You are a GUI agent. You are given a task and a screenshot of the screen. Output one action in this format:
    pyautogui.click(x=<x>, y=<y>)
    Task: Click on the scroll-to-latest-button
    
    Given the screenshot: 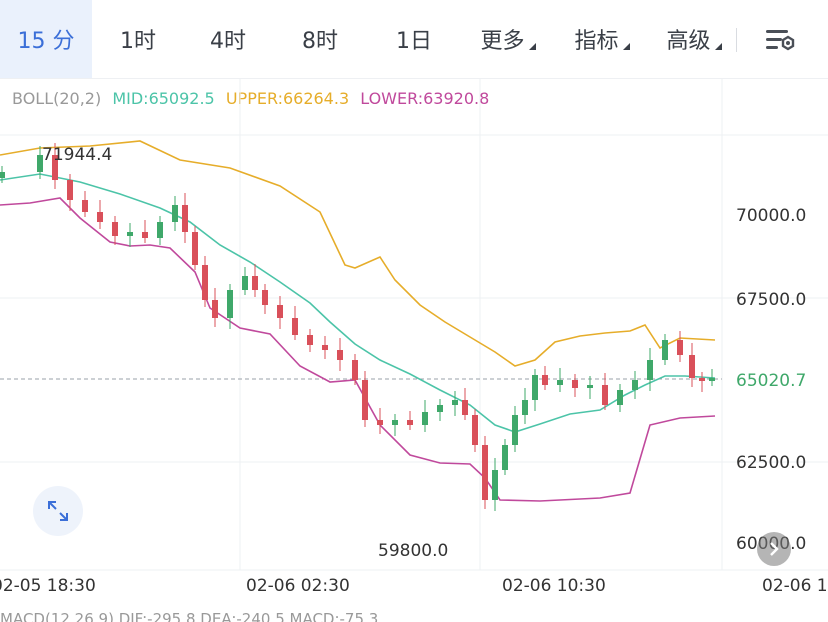 What is the action you would take?
    pyautogui.click(x=774, y=549)
    